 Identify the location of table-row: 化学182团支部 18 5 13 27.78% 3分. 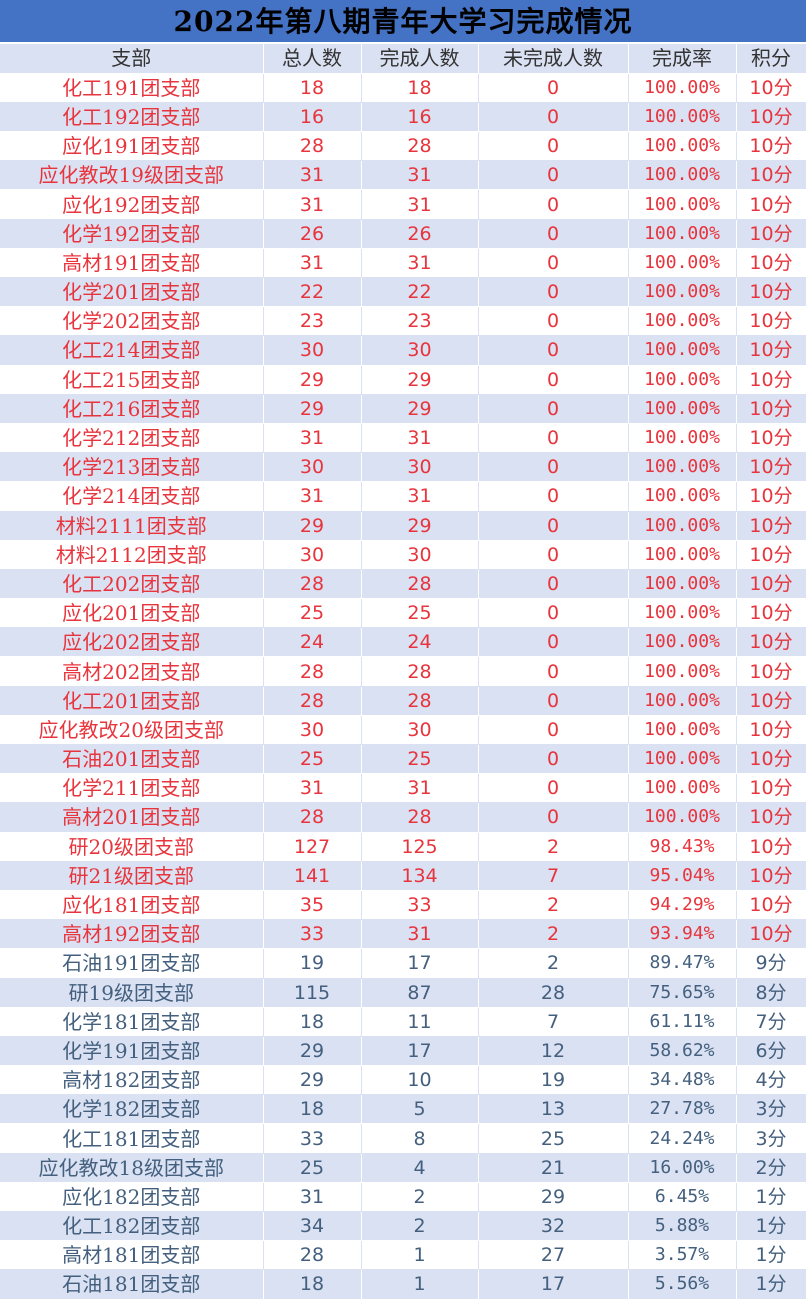
(403, 1109).